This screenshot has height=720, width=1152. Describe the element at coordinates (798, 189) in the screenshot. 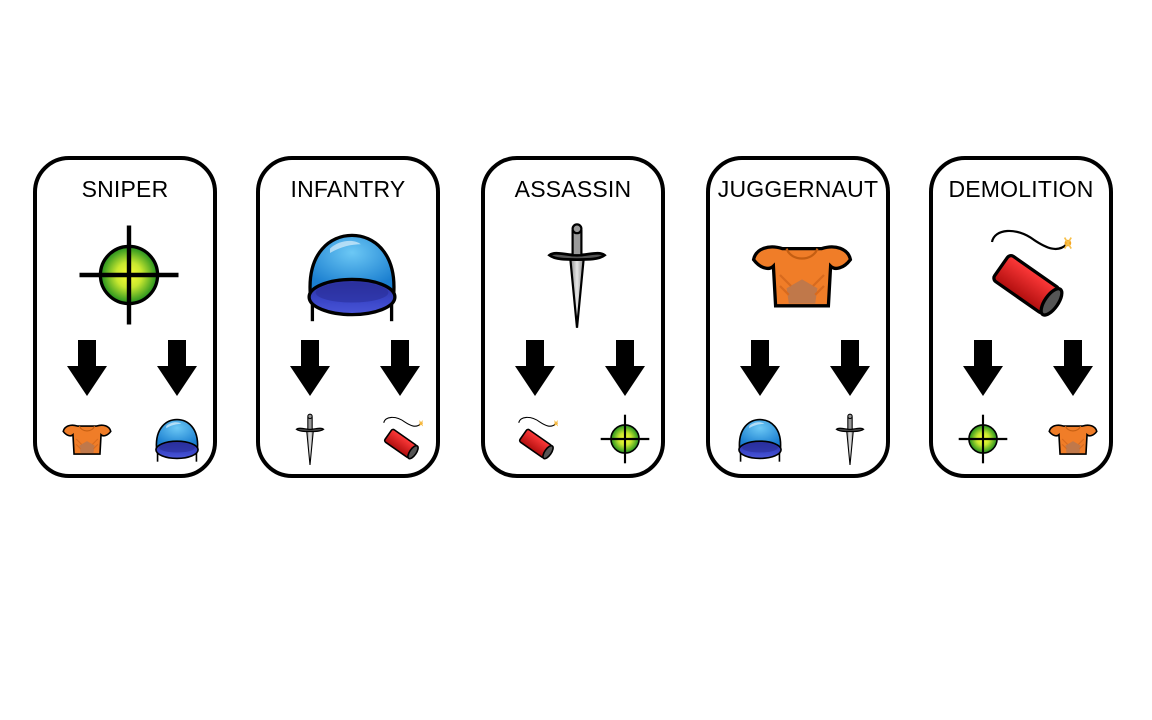

I see `card-title: JUGGERNAUT` at that location.